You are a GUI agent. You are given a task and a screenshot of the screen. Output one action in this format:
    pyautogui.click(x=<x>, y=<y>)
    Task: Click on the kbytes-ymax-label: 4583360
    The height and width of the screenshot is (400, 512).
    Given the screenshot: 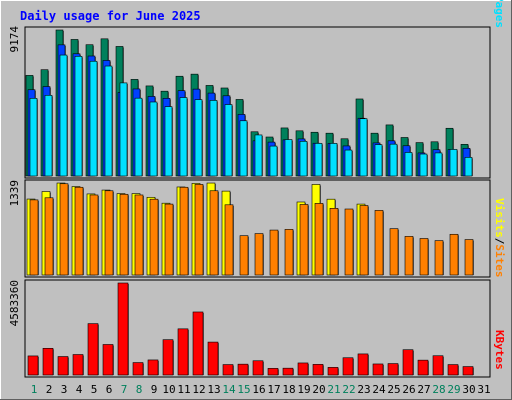 What is the action you would take?
    pyautogui.click(x=14, y=303)
    